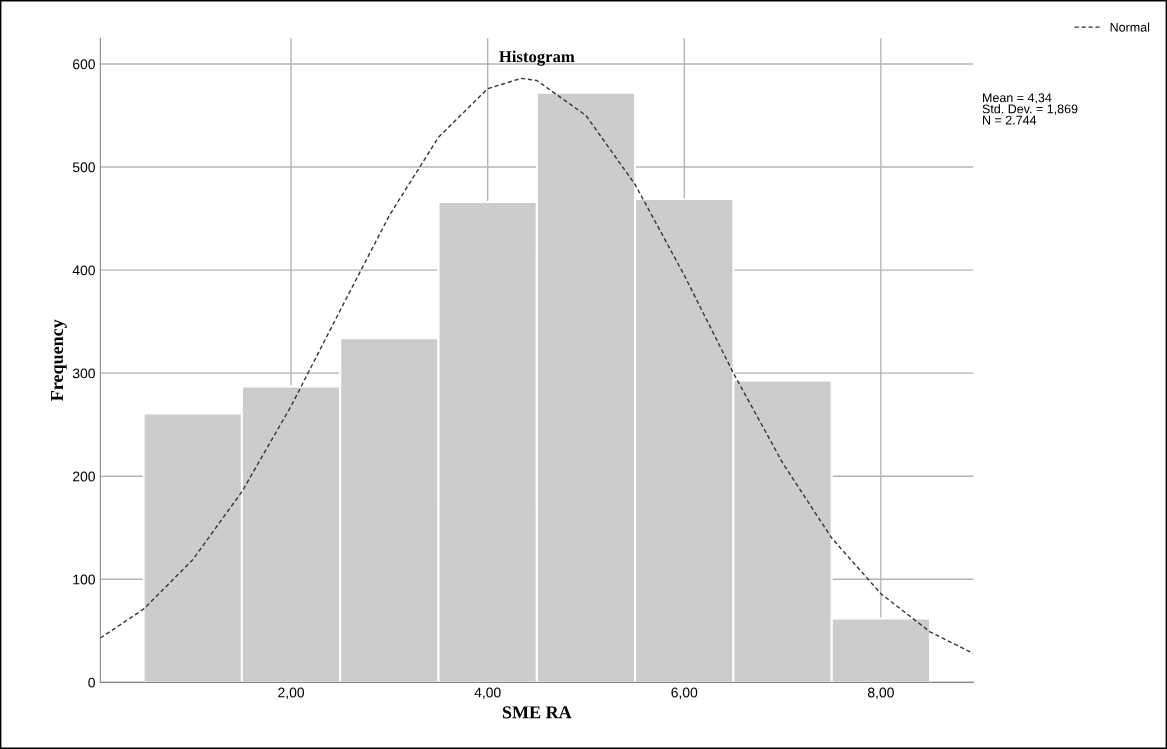  I want to click on y-axis-title: Frequency, so click(59, 360).